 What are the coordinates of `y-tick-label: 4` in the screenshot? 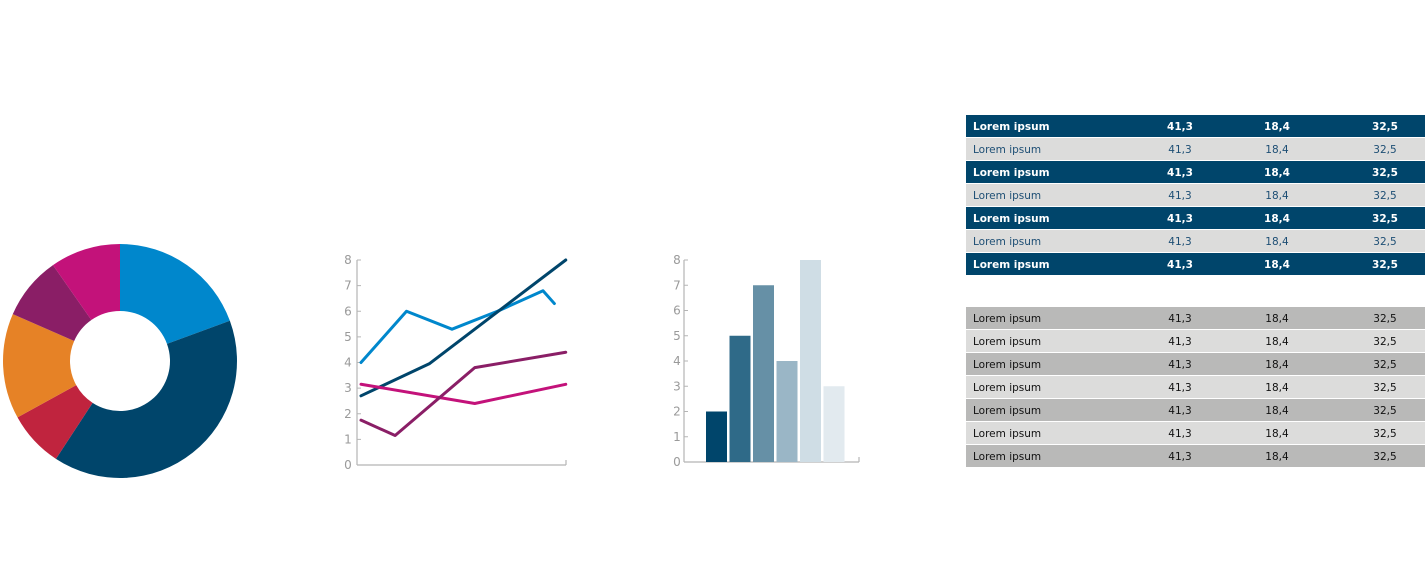 It's located at (677, 361).